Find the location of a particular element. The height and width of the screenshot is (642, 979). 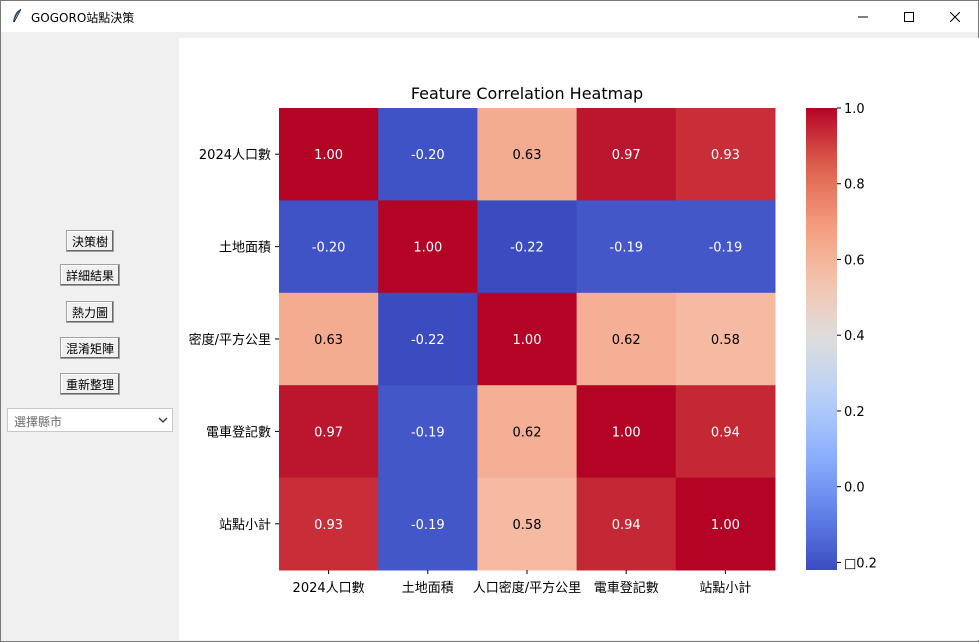

y-tick-label: 電車登記數 is located at coordinates (238, 432).